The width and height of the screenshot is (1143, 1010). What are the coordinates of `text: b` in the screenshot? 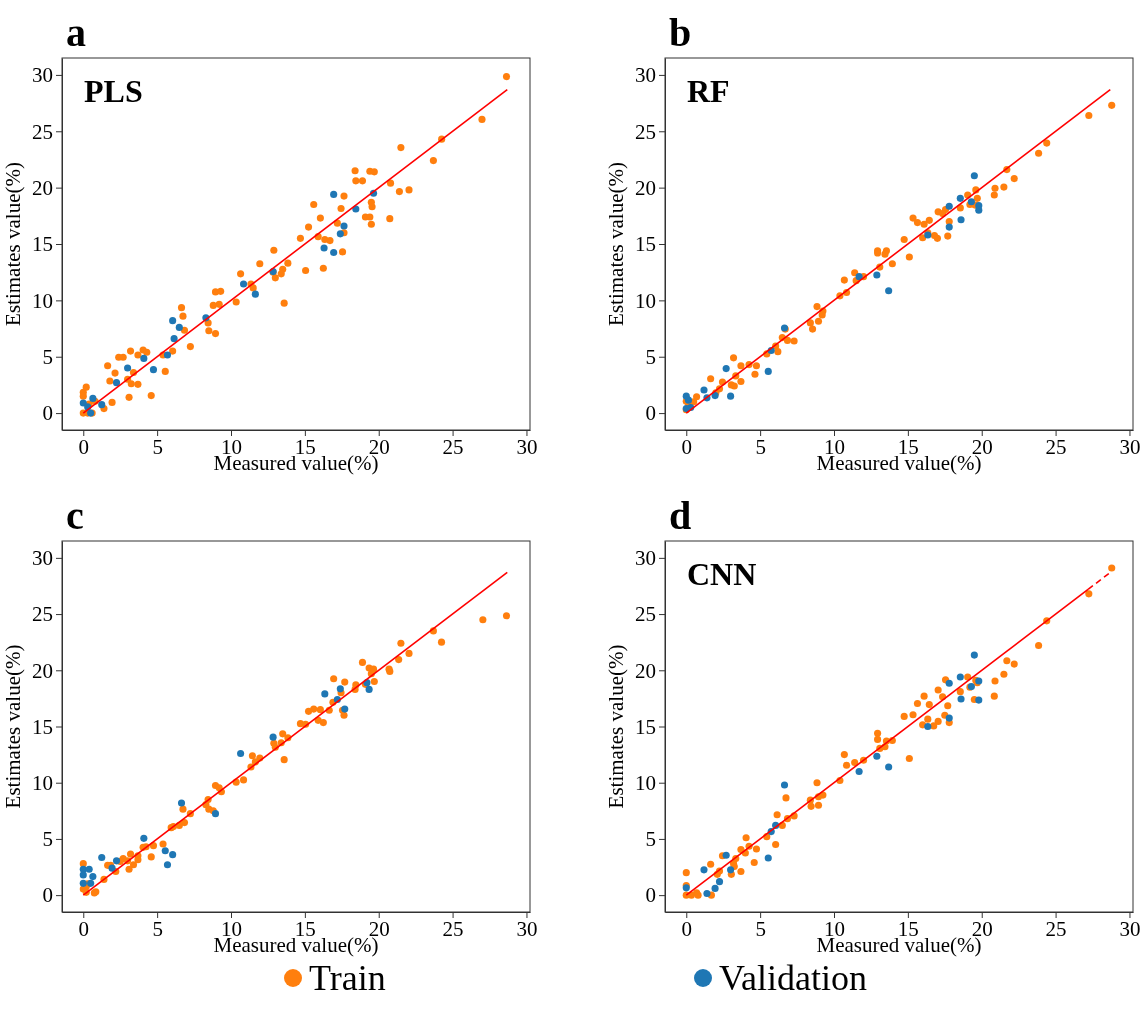 It's located at (680, 32).